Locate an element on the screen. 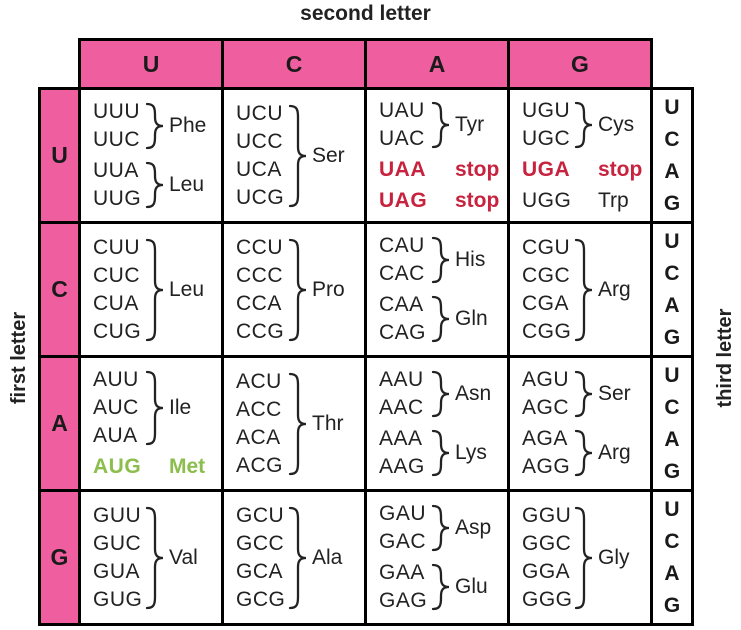 Image resolution: width=741 pixels, height=630 pixels. codon-list: GGU GGC GGA GGG is located at coordinates (548, 558).